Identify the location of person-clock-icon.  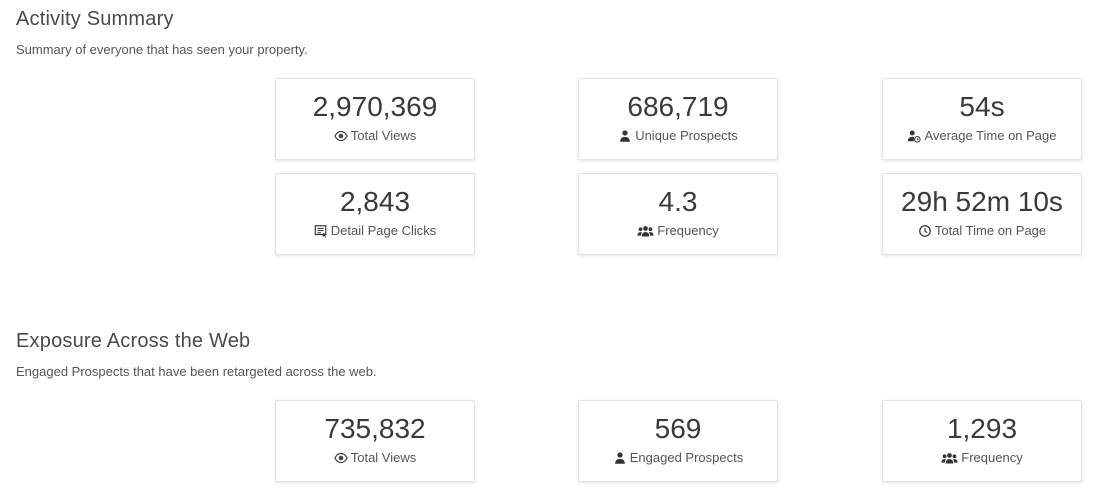
(914, 136).